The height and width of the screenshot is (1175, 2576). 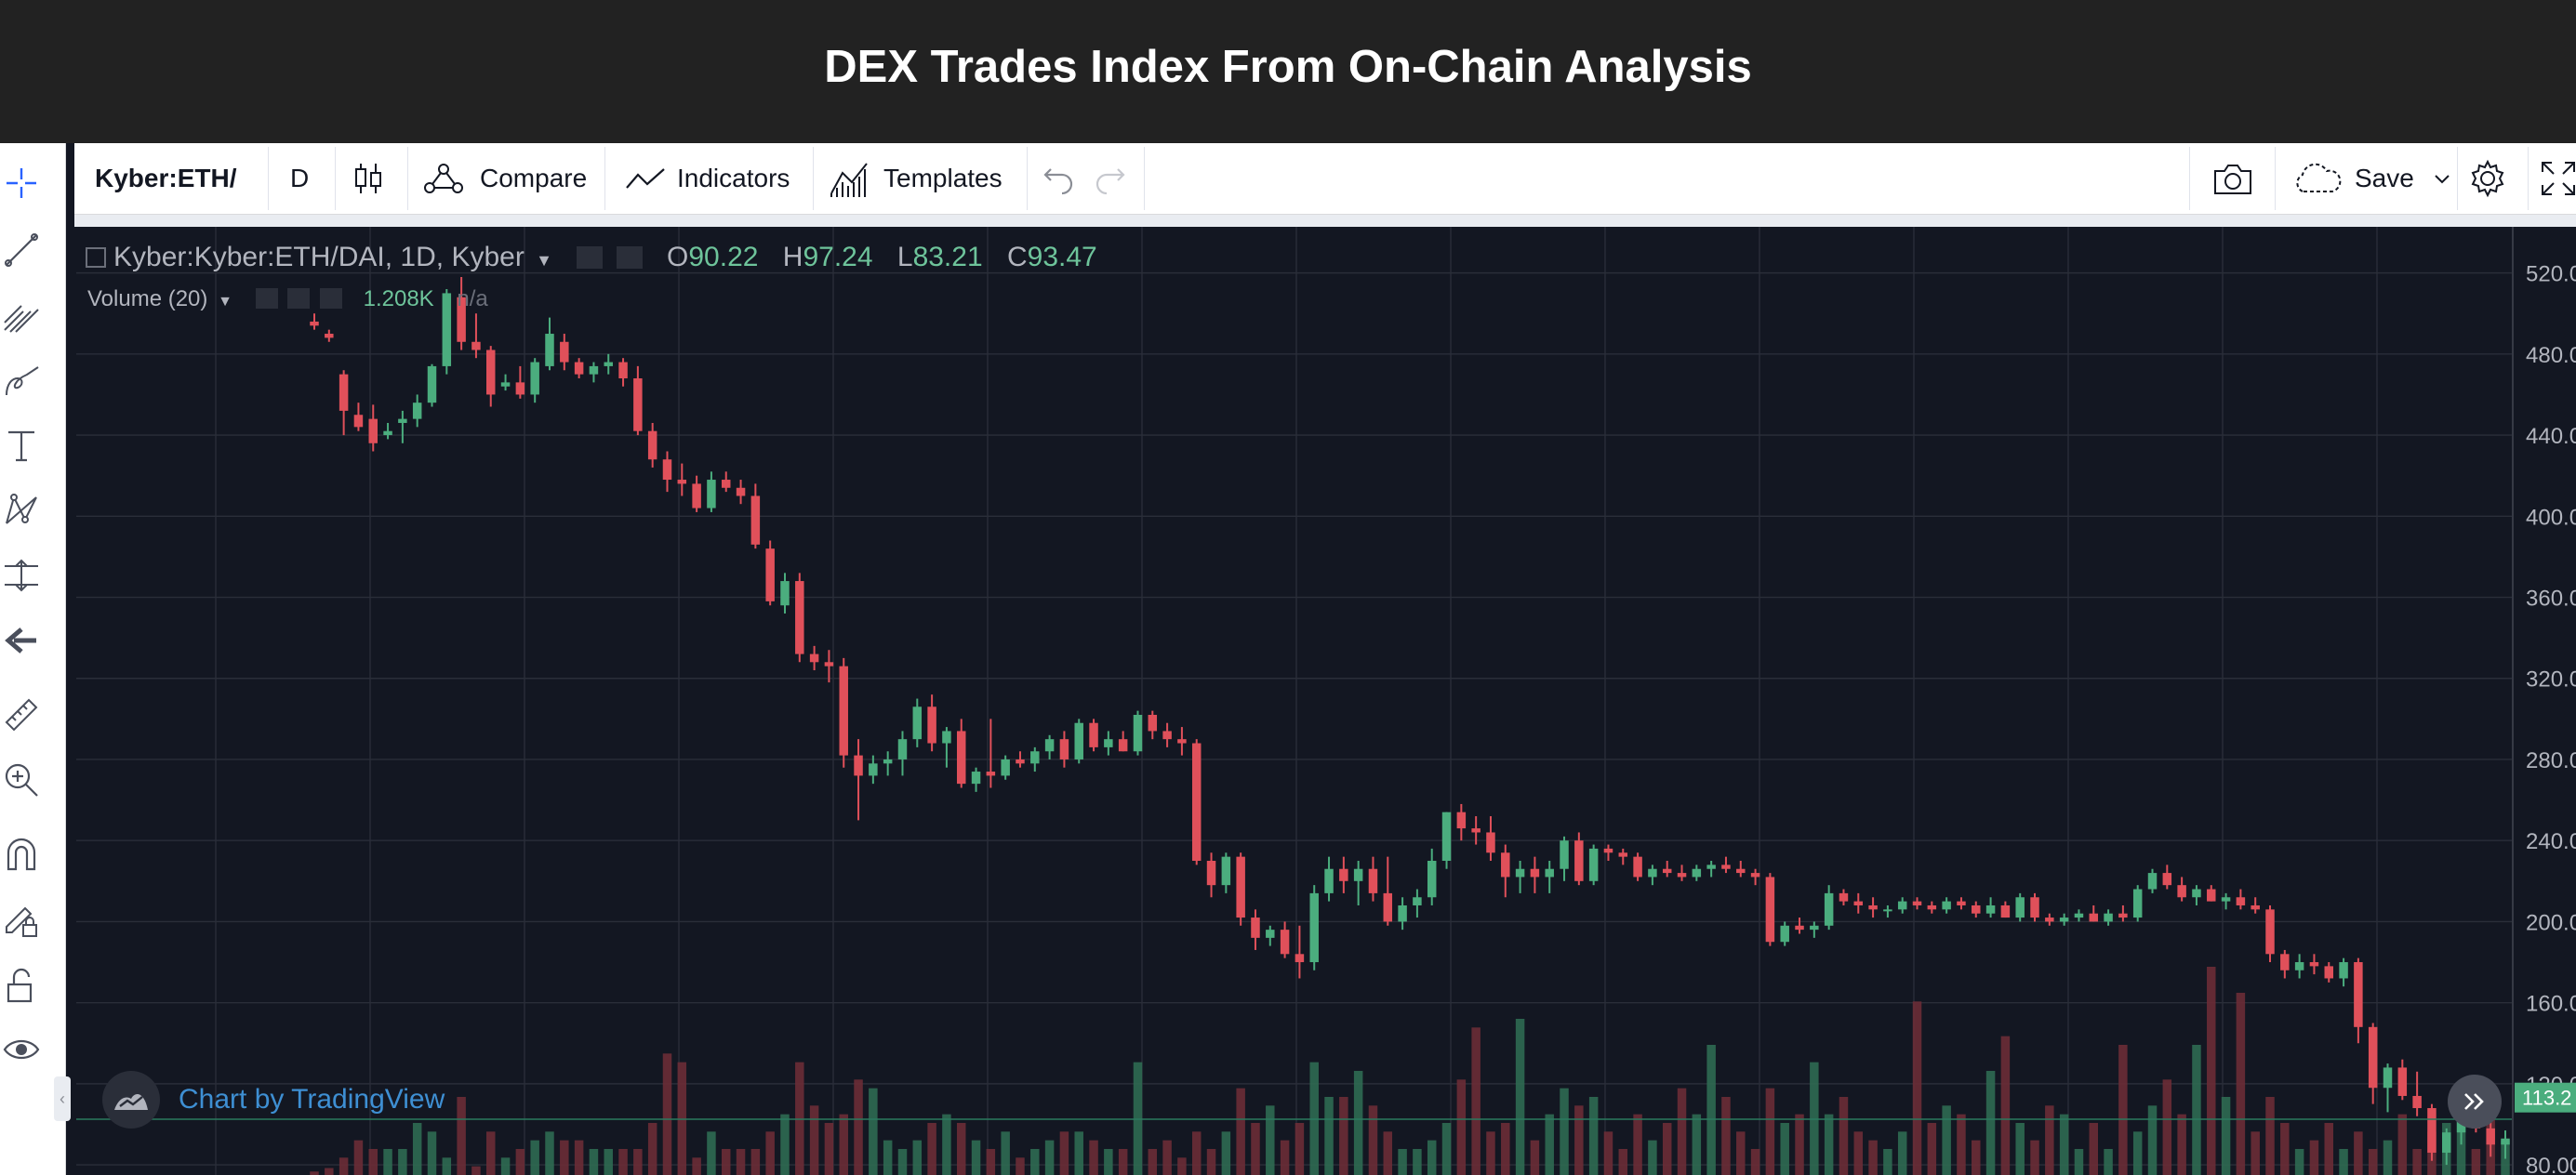 What do you see at coordinates (916, 178) in the screenshot?
I see `templates-button: Templates` at bounding box center [916, 178].